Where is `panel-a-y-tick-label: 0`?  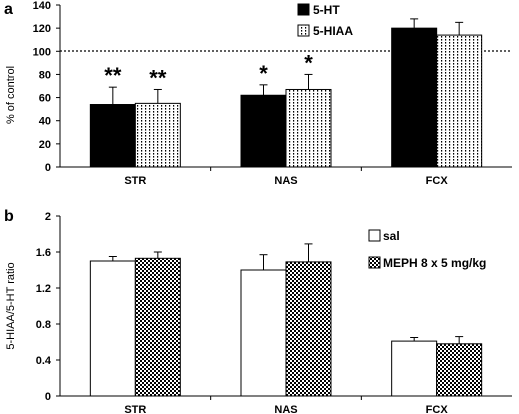 panel-a-y-tick-label: 0 is located at coordinates (48, 168).